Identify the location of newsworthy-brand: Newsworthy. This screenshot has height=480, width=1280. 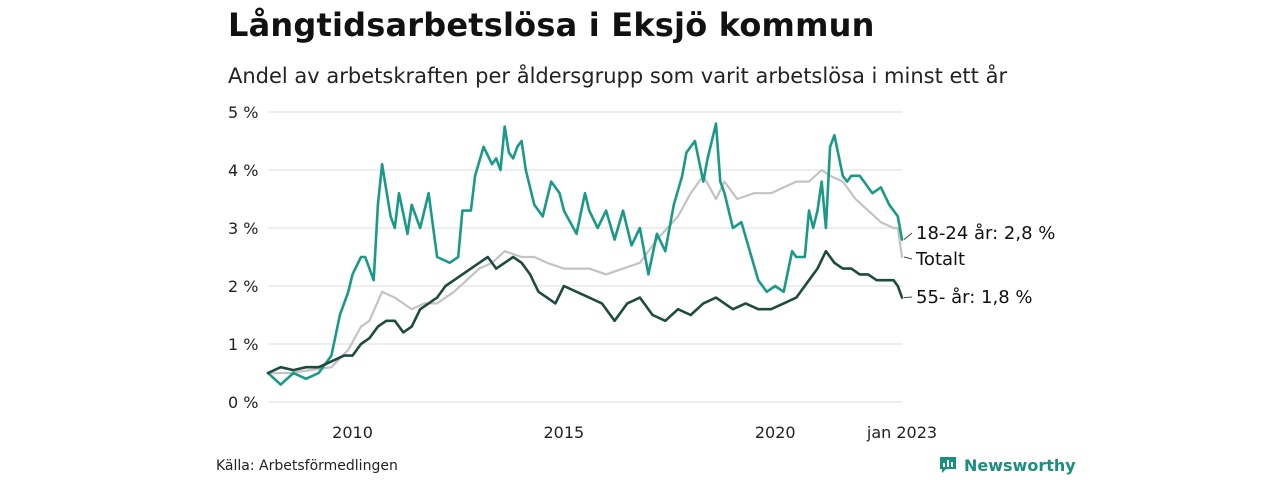
(1007, 465).